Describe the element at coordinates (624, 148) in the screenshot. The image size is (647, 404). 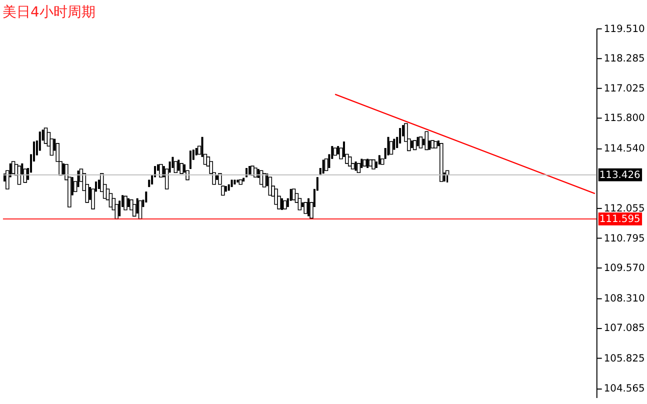
I see `y-tick-label: 114.540` at that location.